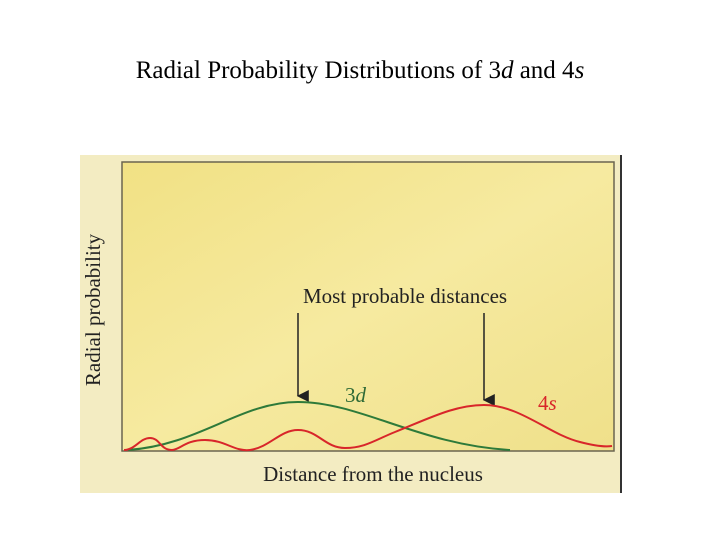 The image size is (720, 540). Describe the element at coordinates (93, 309) in the screenshot. I see `y-axis-label: Radial probability` at that location.